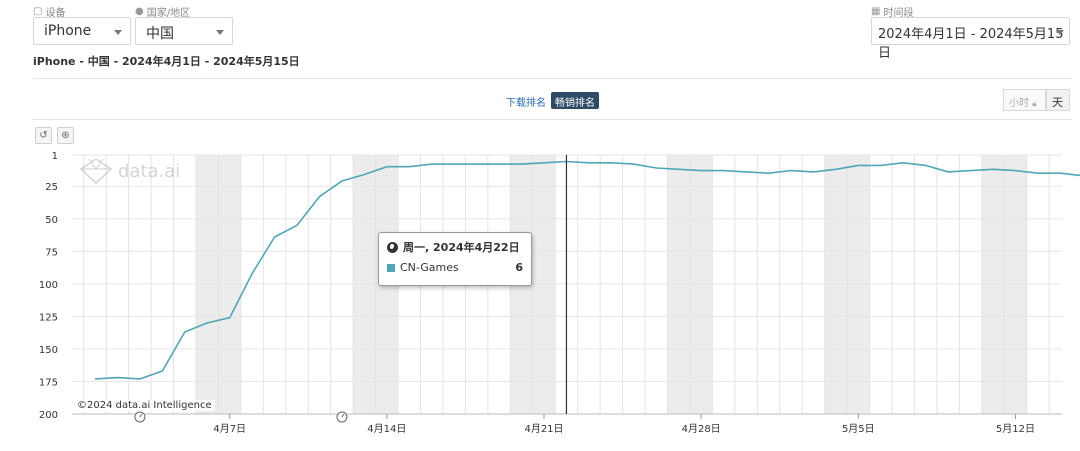 Image resolution: width=1080 pixels, height=451 pixels. I want to click on undo-icon: ↺, so click(43, 135).